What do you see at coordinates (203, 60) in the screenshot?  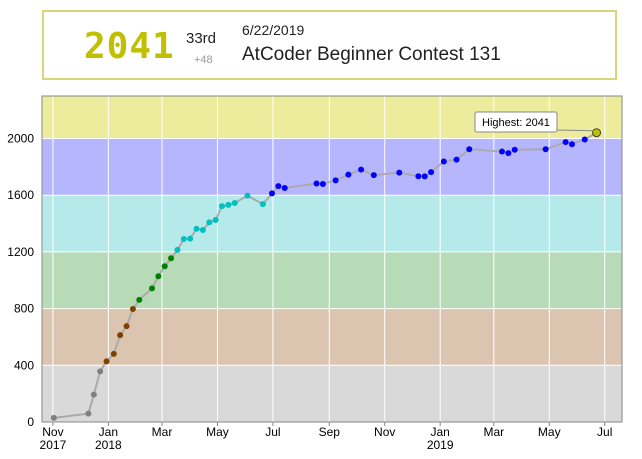 I see `rating-delta: +48` at bounding box center [203, 60].